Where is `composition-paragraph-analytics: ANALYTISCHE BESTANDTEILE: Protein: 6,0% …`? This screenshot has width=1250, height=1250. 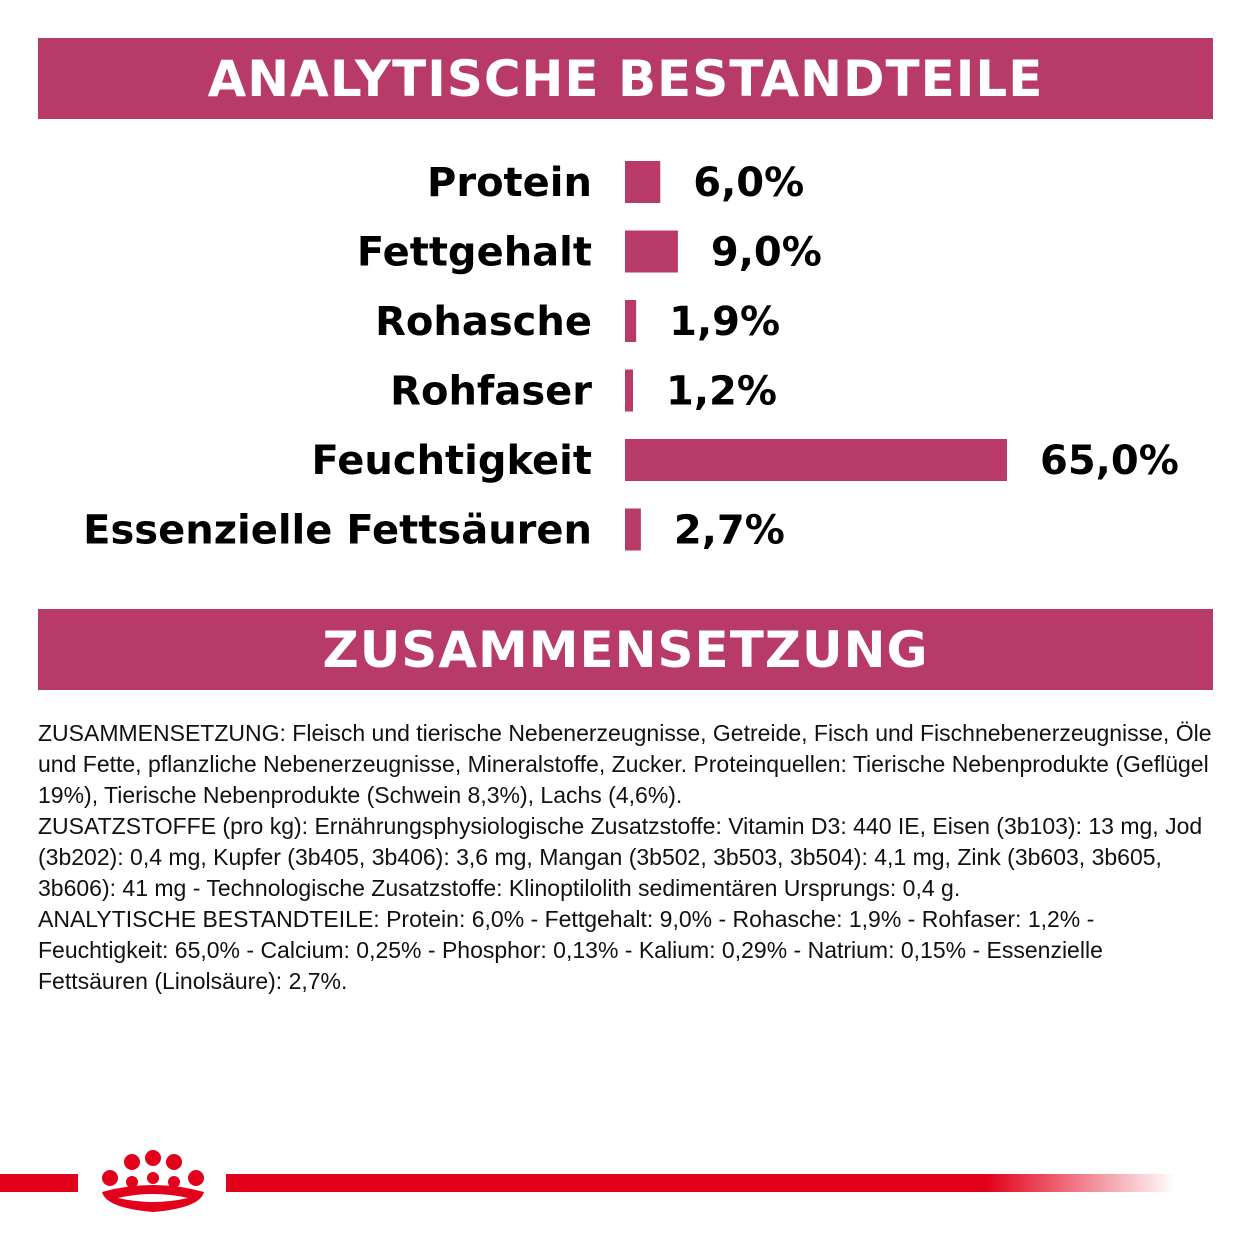 composition-paragraph-analytics: ANALYTISCHE BESTANDTEILE: Protein: 6,0% … is located at coordinates (570, 950).